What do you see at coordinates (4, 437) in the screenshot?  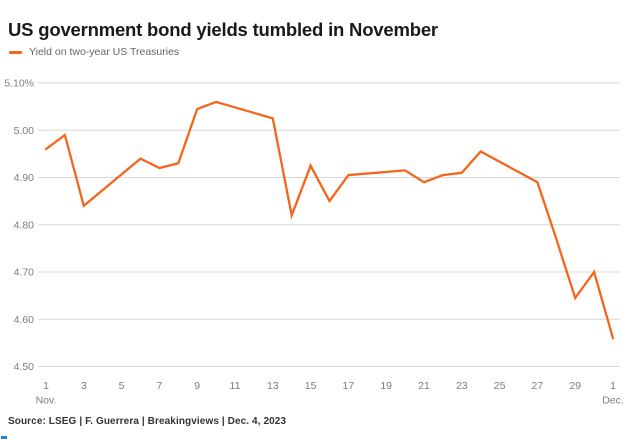 I see `logo-fragment-icon` at bounding box center [4, 437].